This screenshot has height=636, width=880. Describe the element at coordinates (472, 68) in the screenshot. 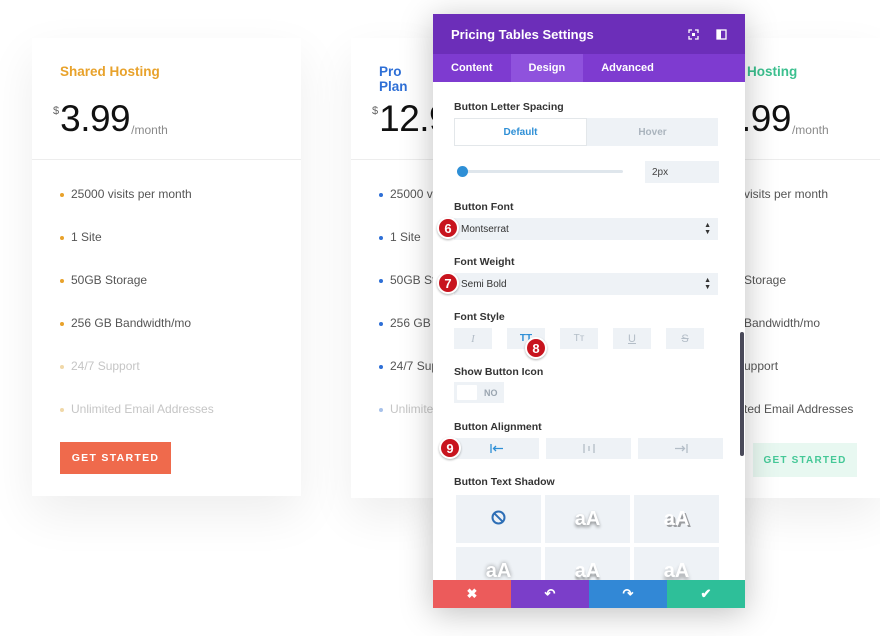

I see `tab-content: Content` at that location.